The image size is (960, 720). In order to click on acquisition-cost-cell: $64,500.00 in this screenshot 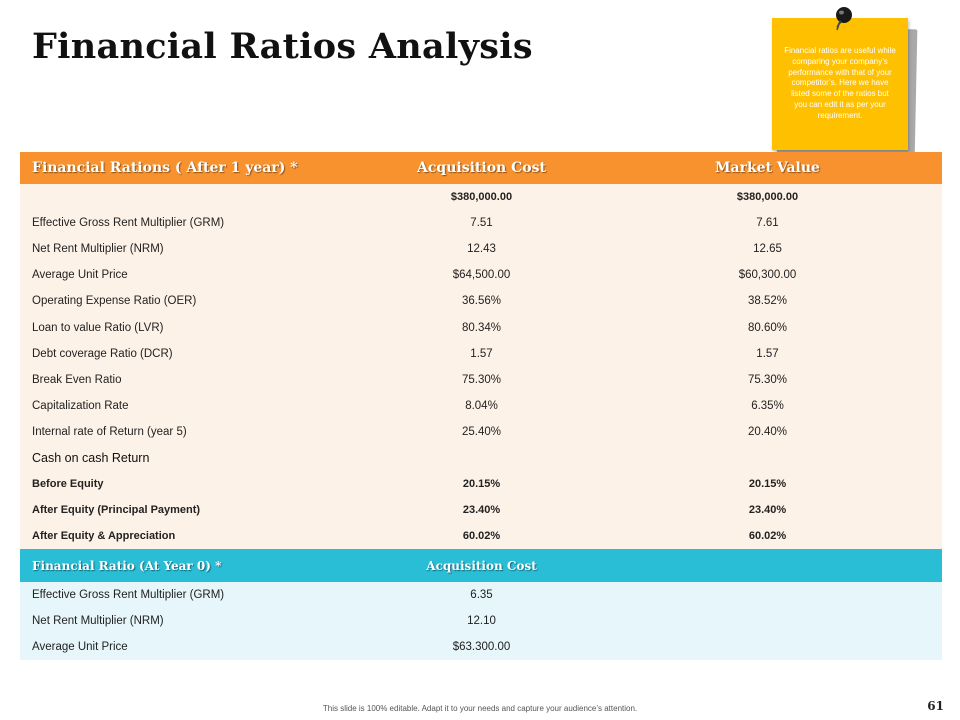, I will do `click(481, 275)`.